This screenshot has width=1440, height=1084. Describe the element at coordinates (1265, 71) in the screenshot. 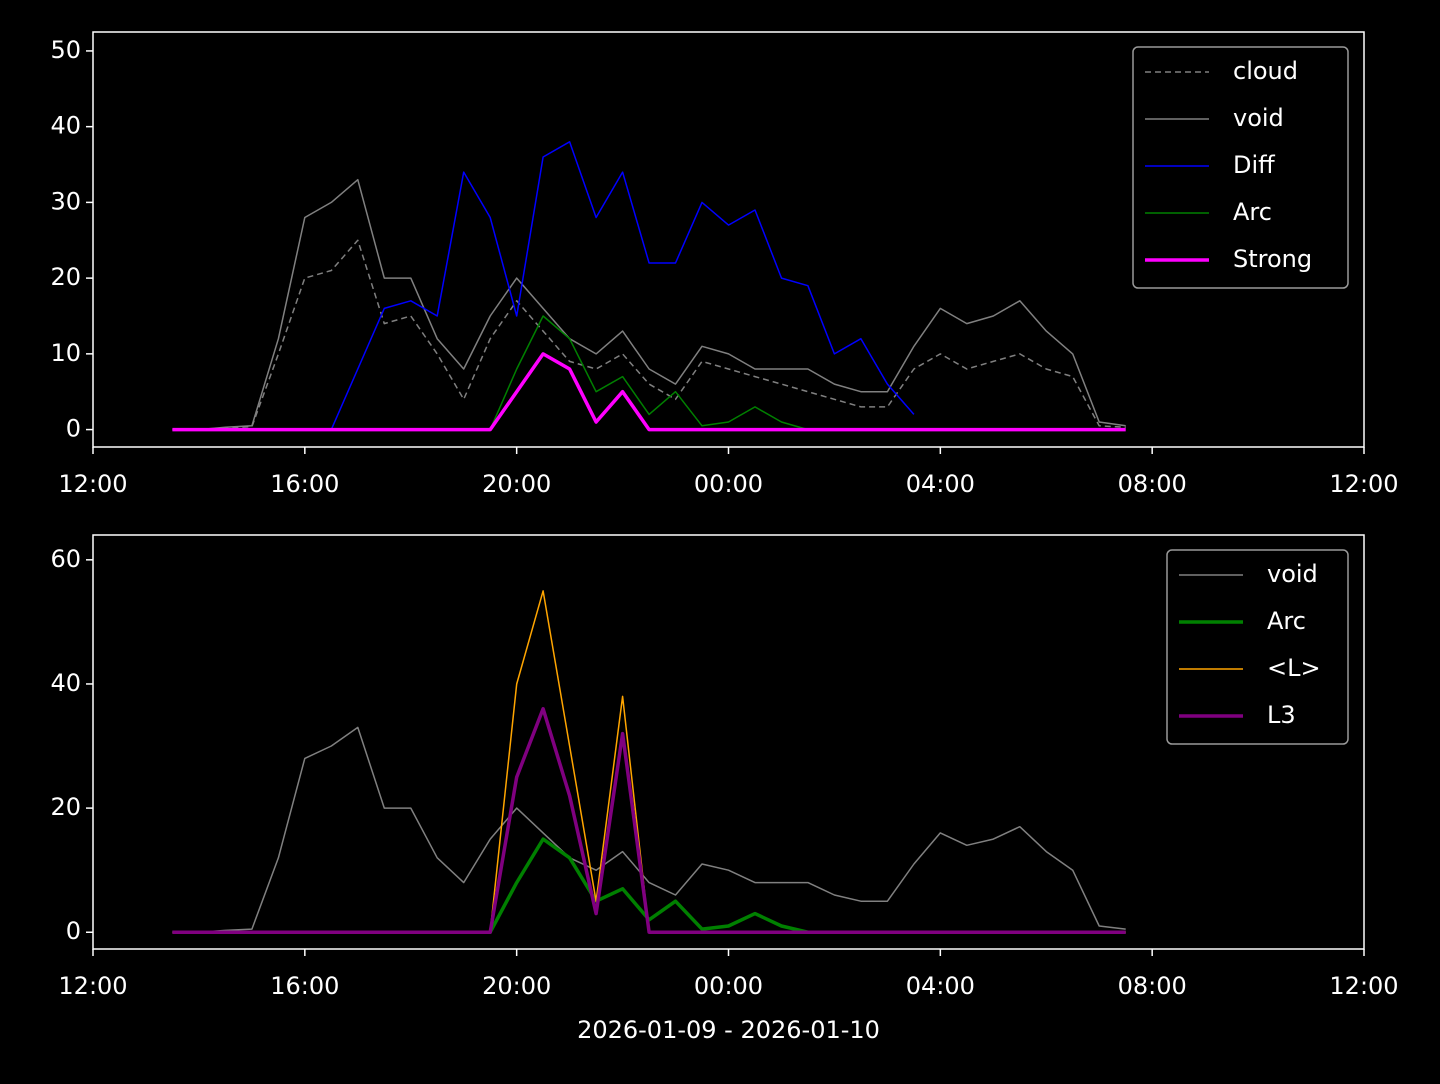

I see `legend-label: cloud` at that location.